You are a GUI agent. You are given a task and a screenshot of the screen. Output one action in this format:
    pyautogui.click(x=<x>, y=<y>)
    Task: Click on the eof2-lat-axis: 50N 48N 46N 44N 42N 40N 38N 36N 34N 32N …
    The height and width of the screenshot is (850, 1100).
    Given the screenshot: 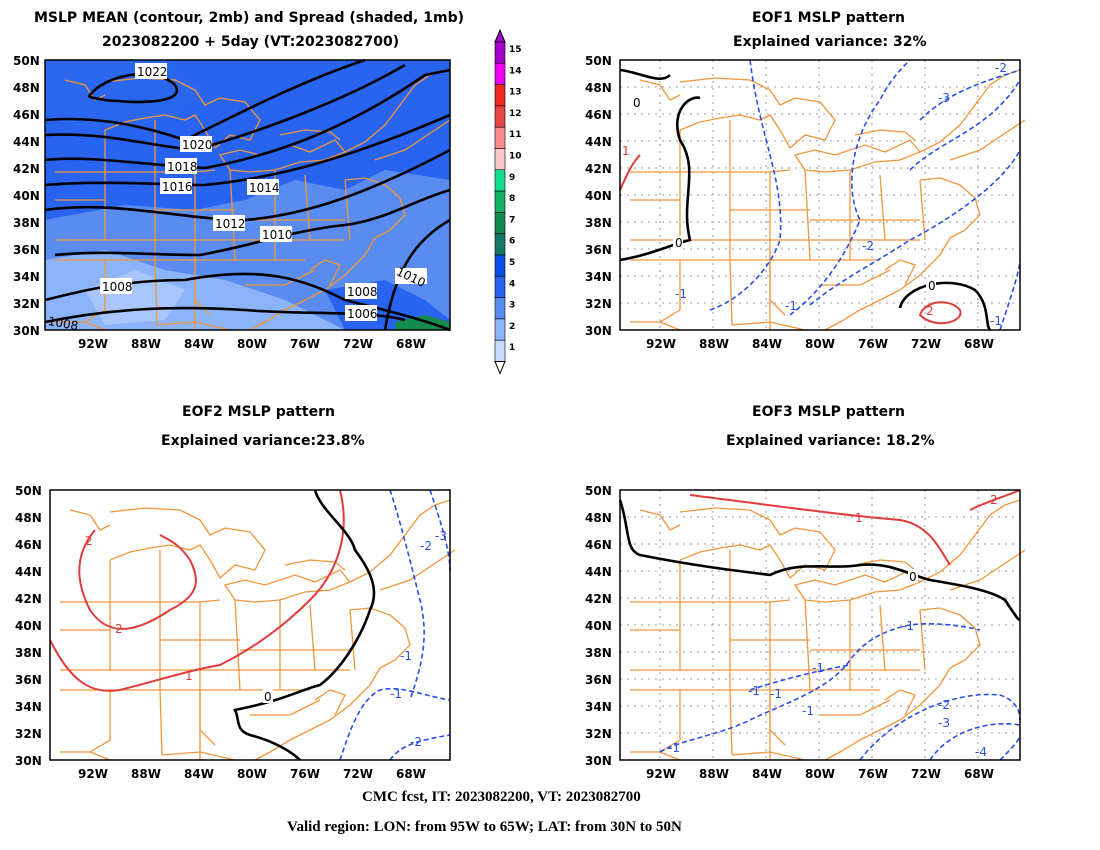 What is the action you would take?
    pyautogui.click(x=28, y=626)
    